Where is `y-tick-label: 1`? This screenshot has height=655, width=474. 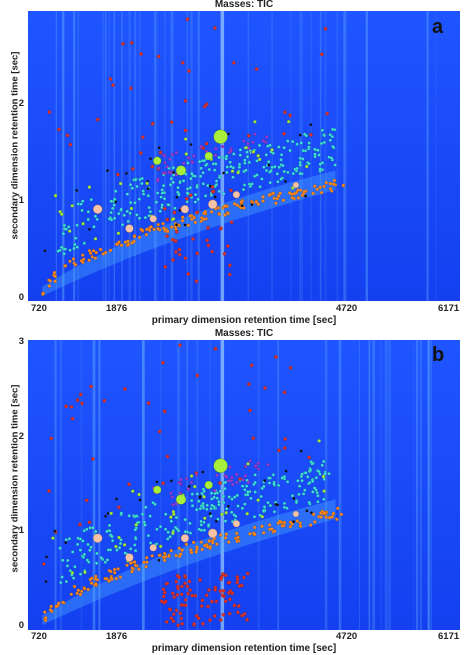 y-tick-label: 1 is located at coordinates (21, 530).